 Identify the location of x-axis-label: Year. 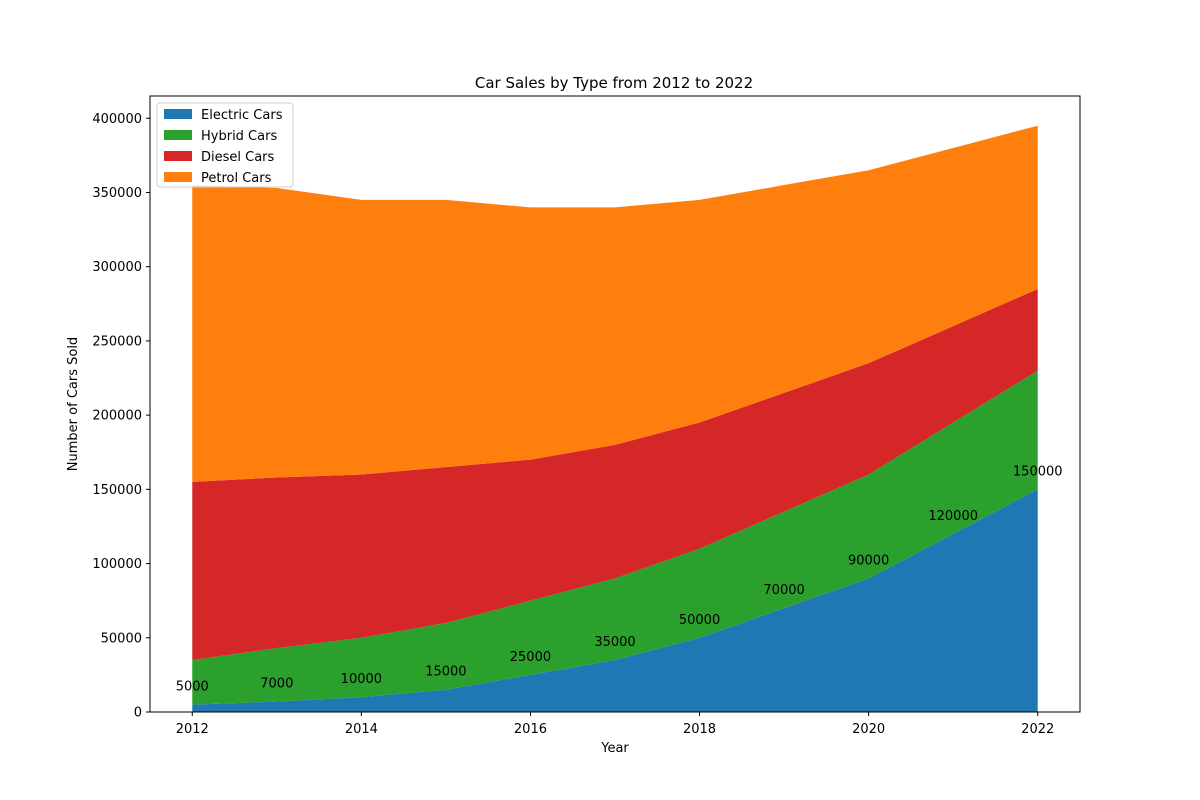
(614, 748).